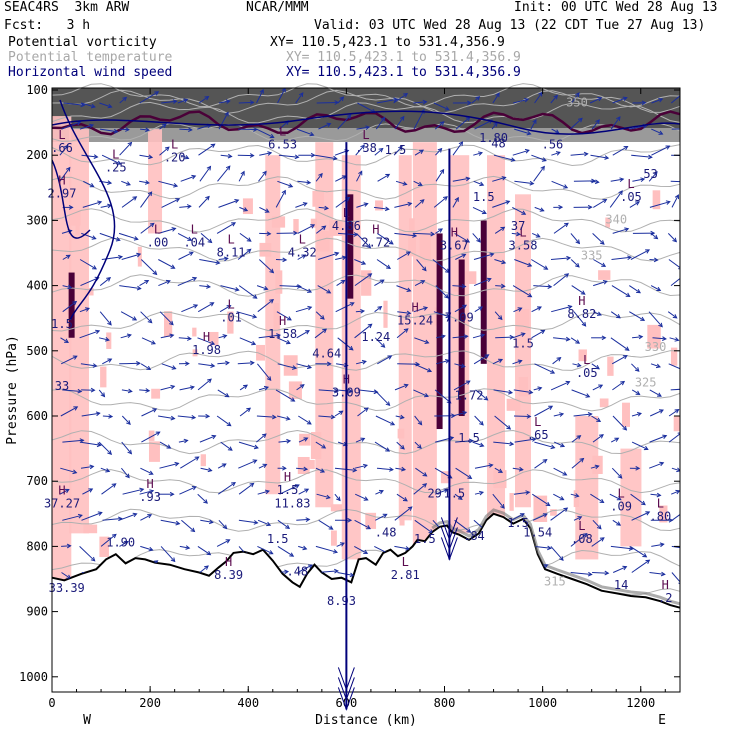  What do you see at coordinates (150, 484) in the screenshot?
I see `hl-letter-39: H` at bounding box center [150, 484].